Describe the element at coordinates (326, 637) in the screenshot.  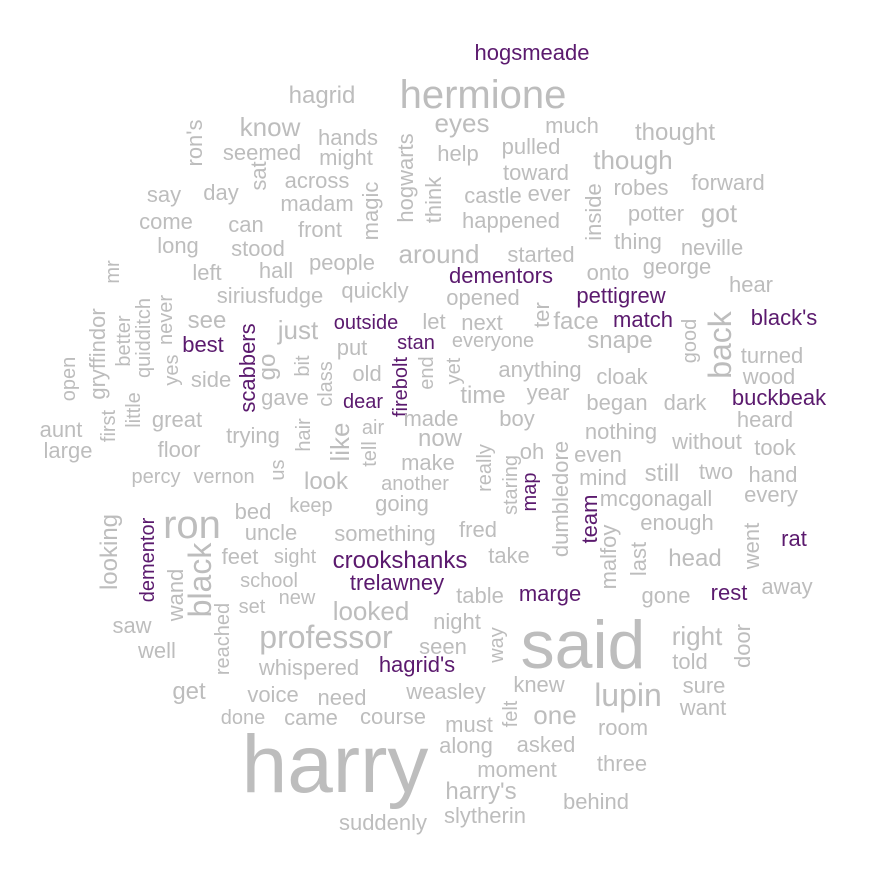
I see `cloud-word: professor` at that location.